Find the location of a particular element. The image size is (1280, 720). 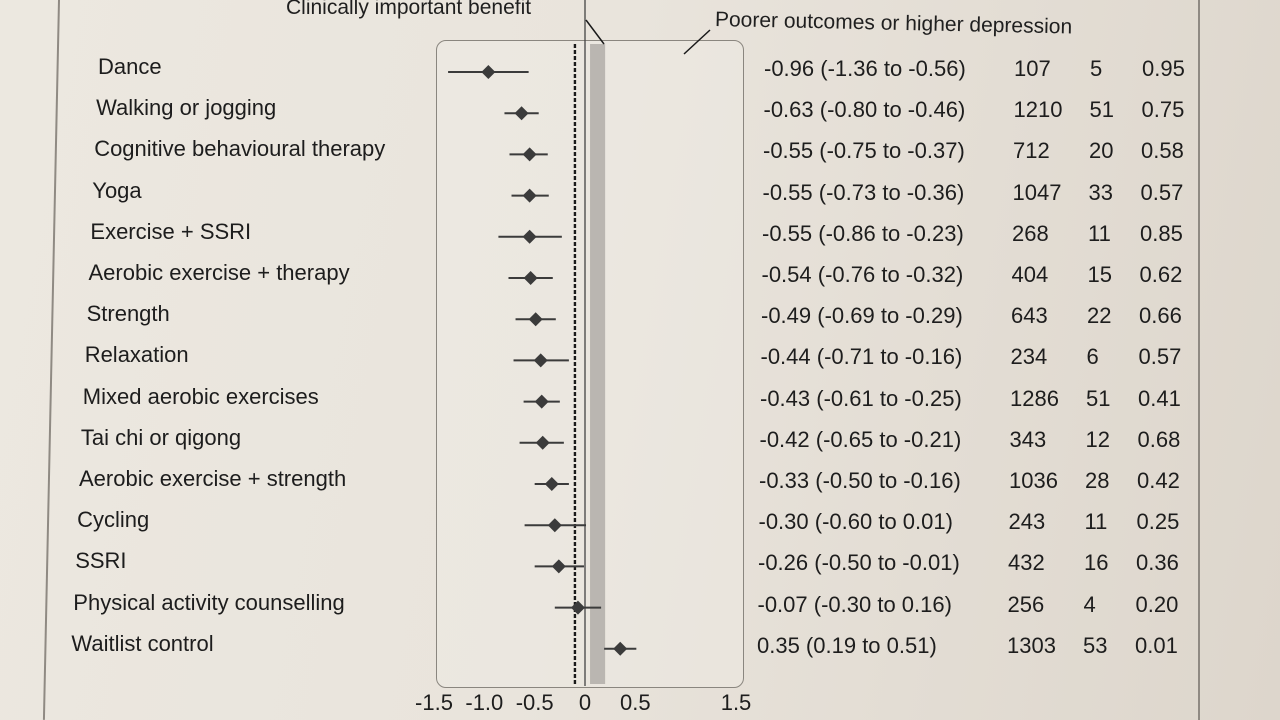

sucra-cell: 0.01 is located at coordinates (1156, 645).